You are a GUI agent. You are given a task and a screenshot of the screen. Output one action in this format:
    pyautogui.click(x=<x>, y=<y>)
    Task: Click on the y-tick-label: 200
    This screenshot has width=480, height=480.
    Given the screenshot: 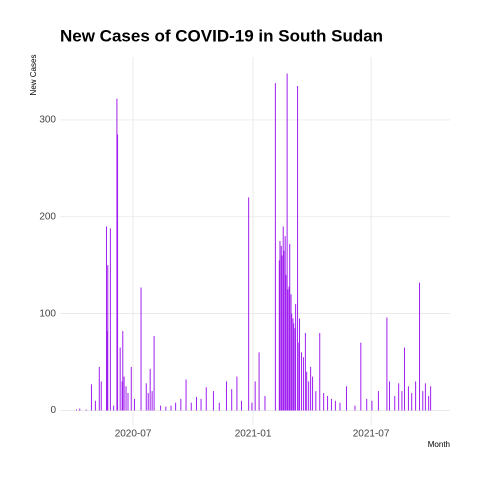 What is the action you would take?
    pyautogui.click(x=47, y=216)
    